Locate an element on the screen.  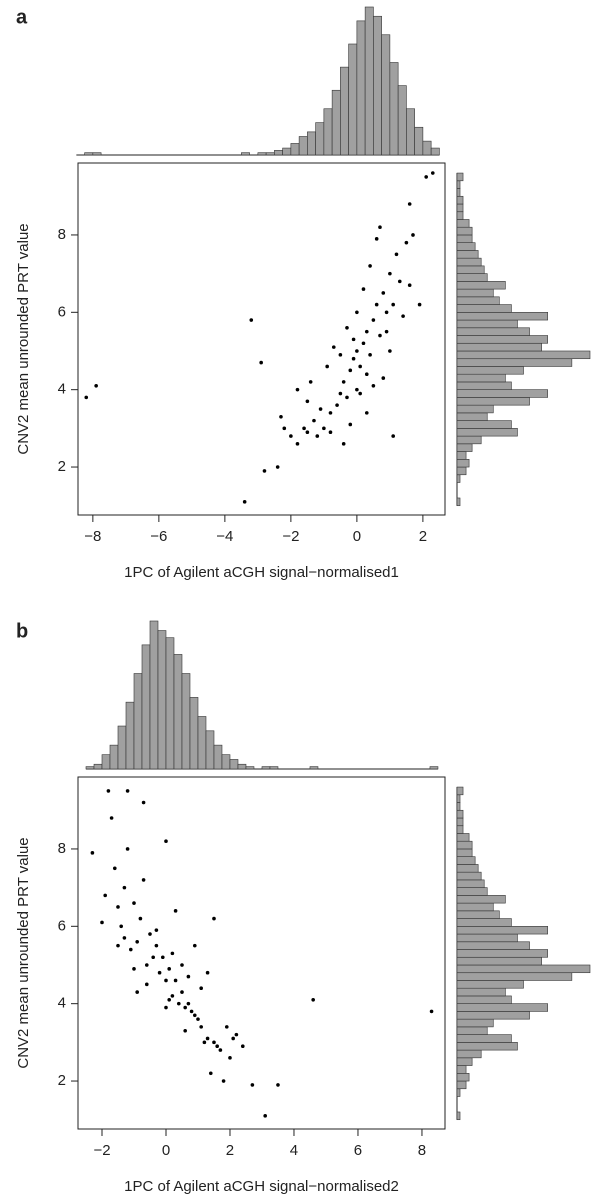
x-tick-label: −2 is located at coordinates (290, 536).